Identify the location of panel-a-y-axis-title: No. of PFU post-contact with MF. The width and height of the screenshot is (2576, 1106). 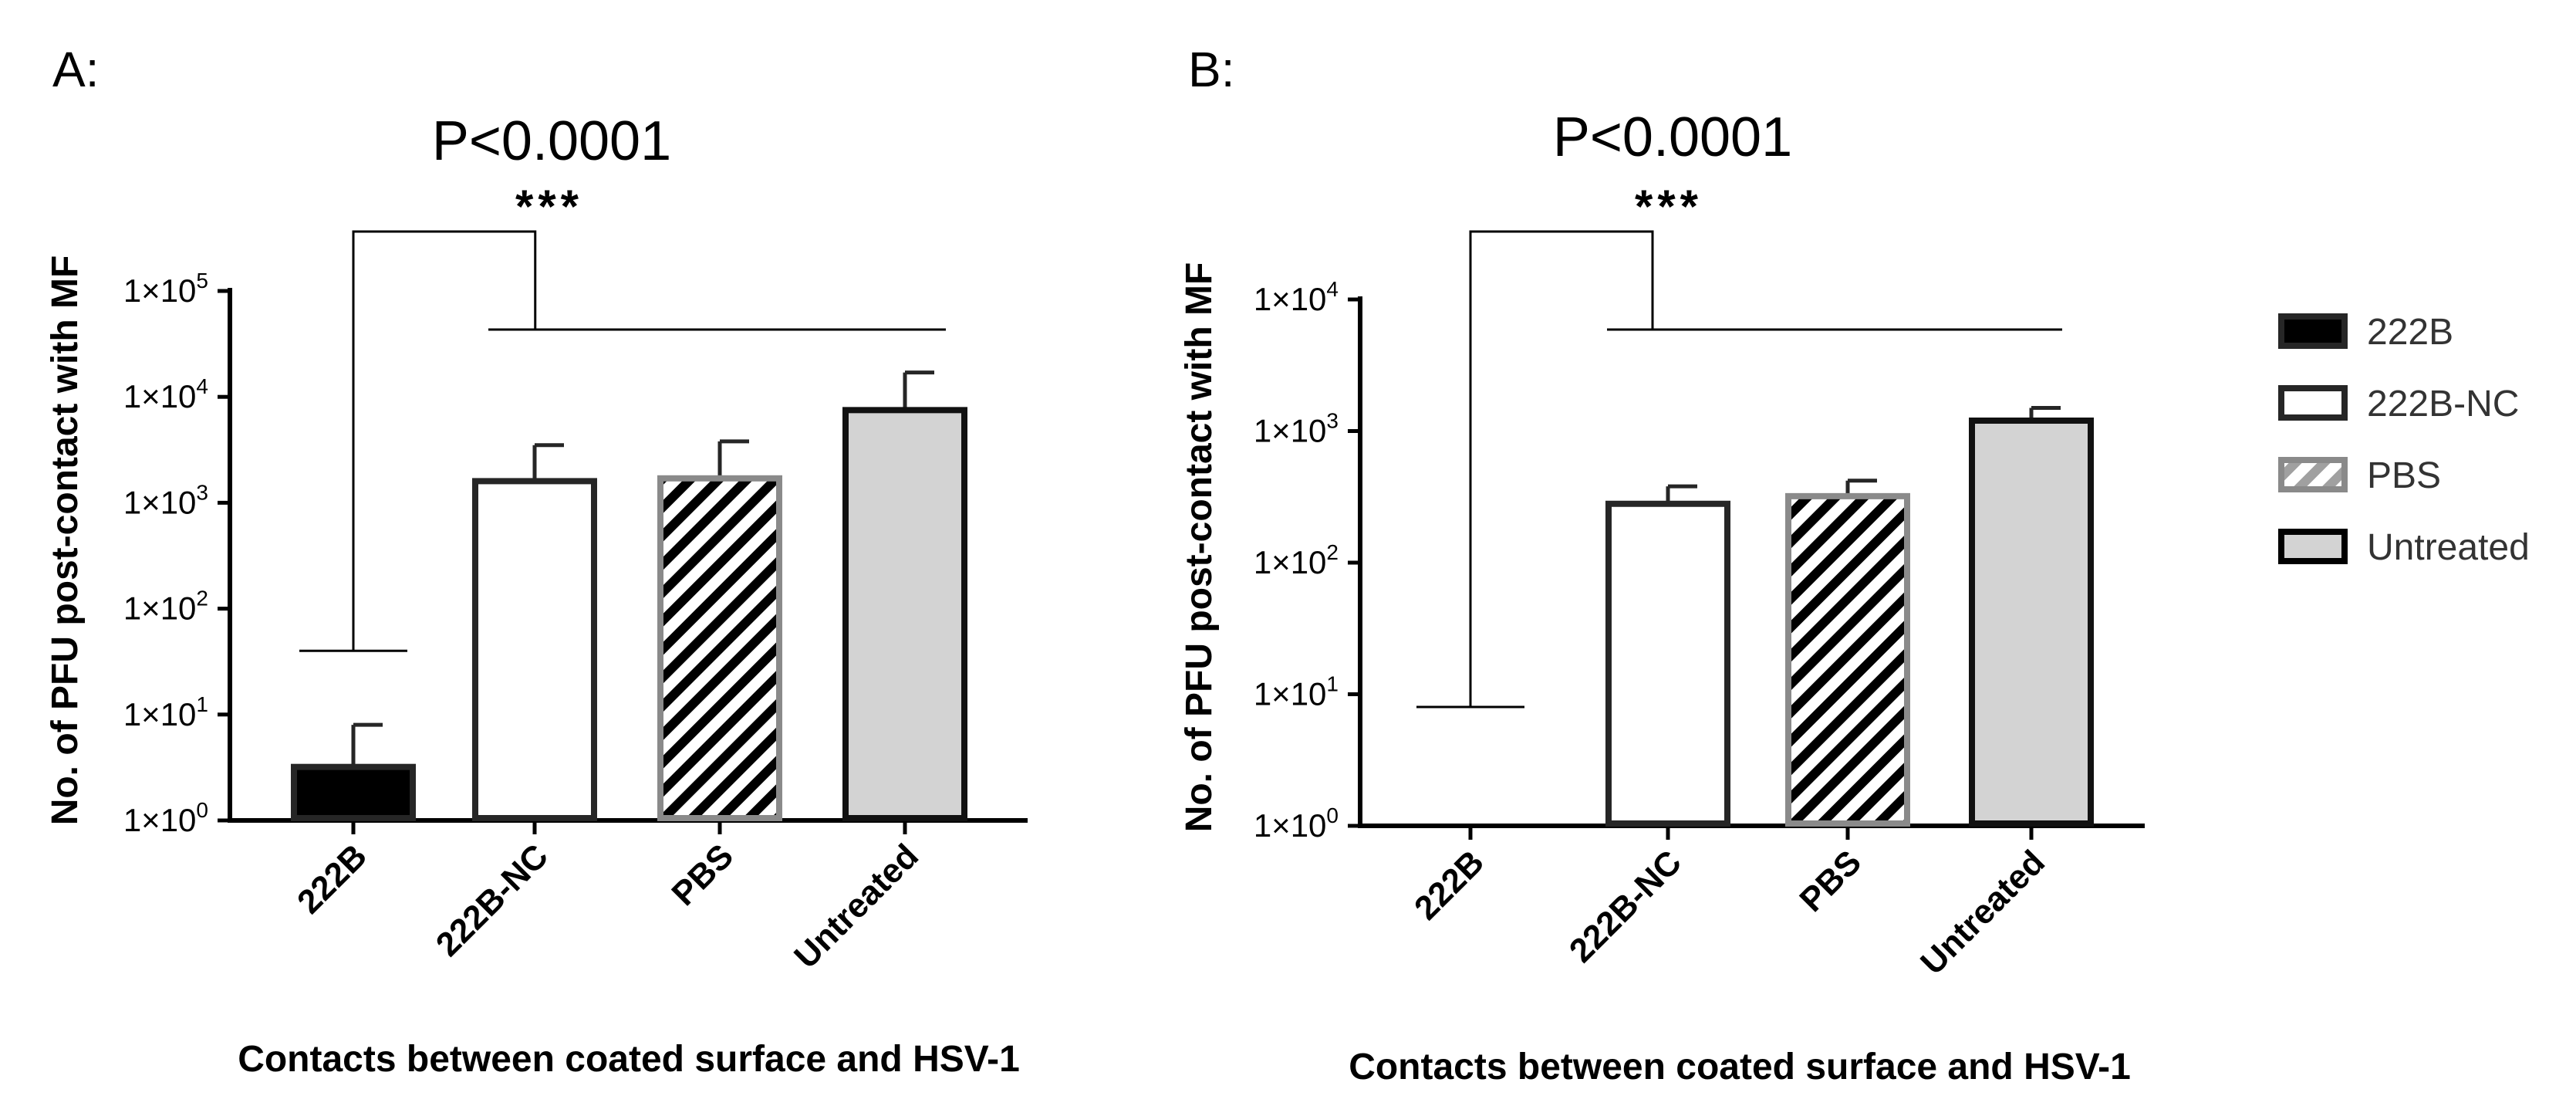
(65, 540).